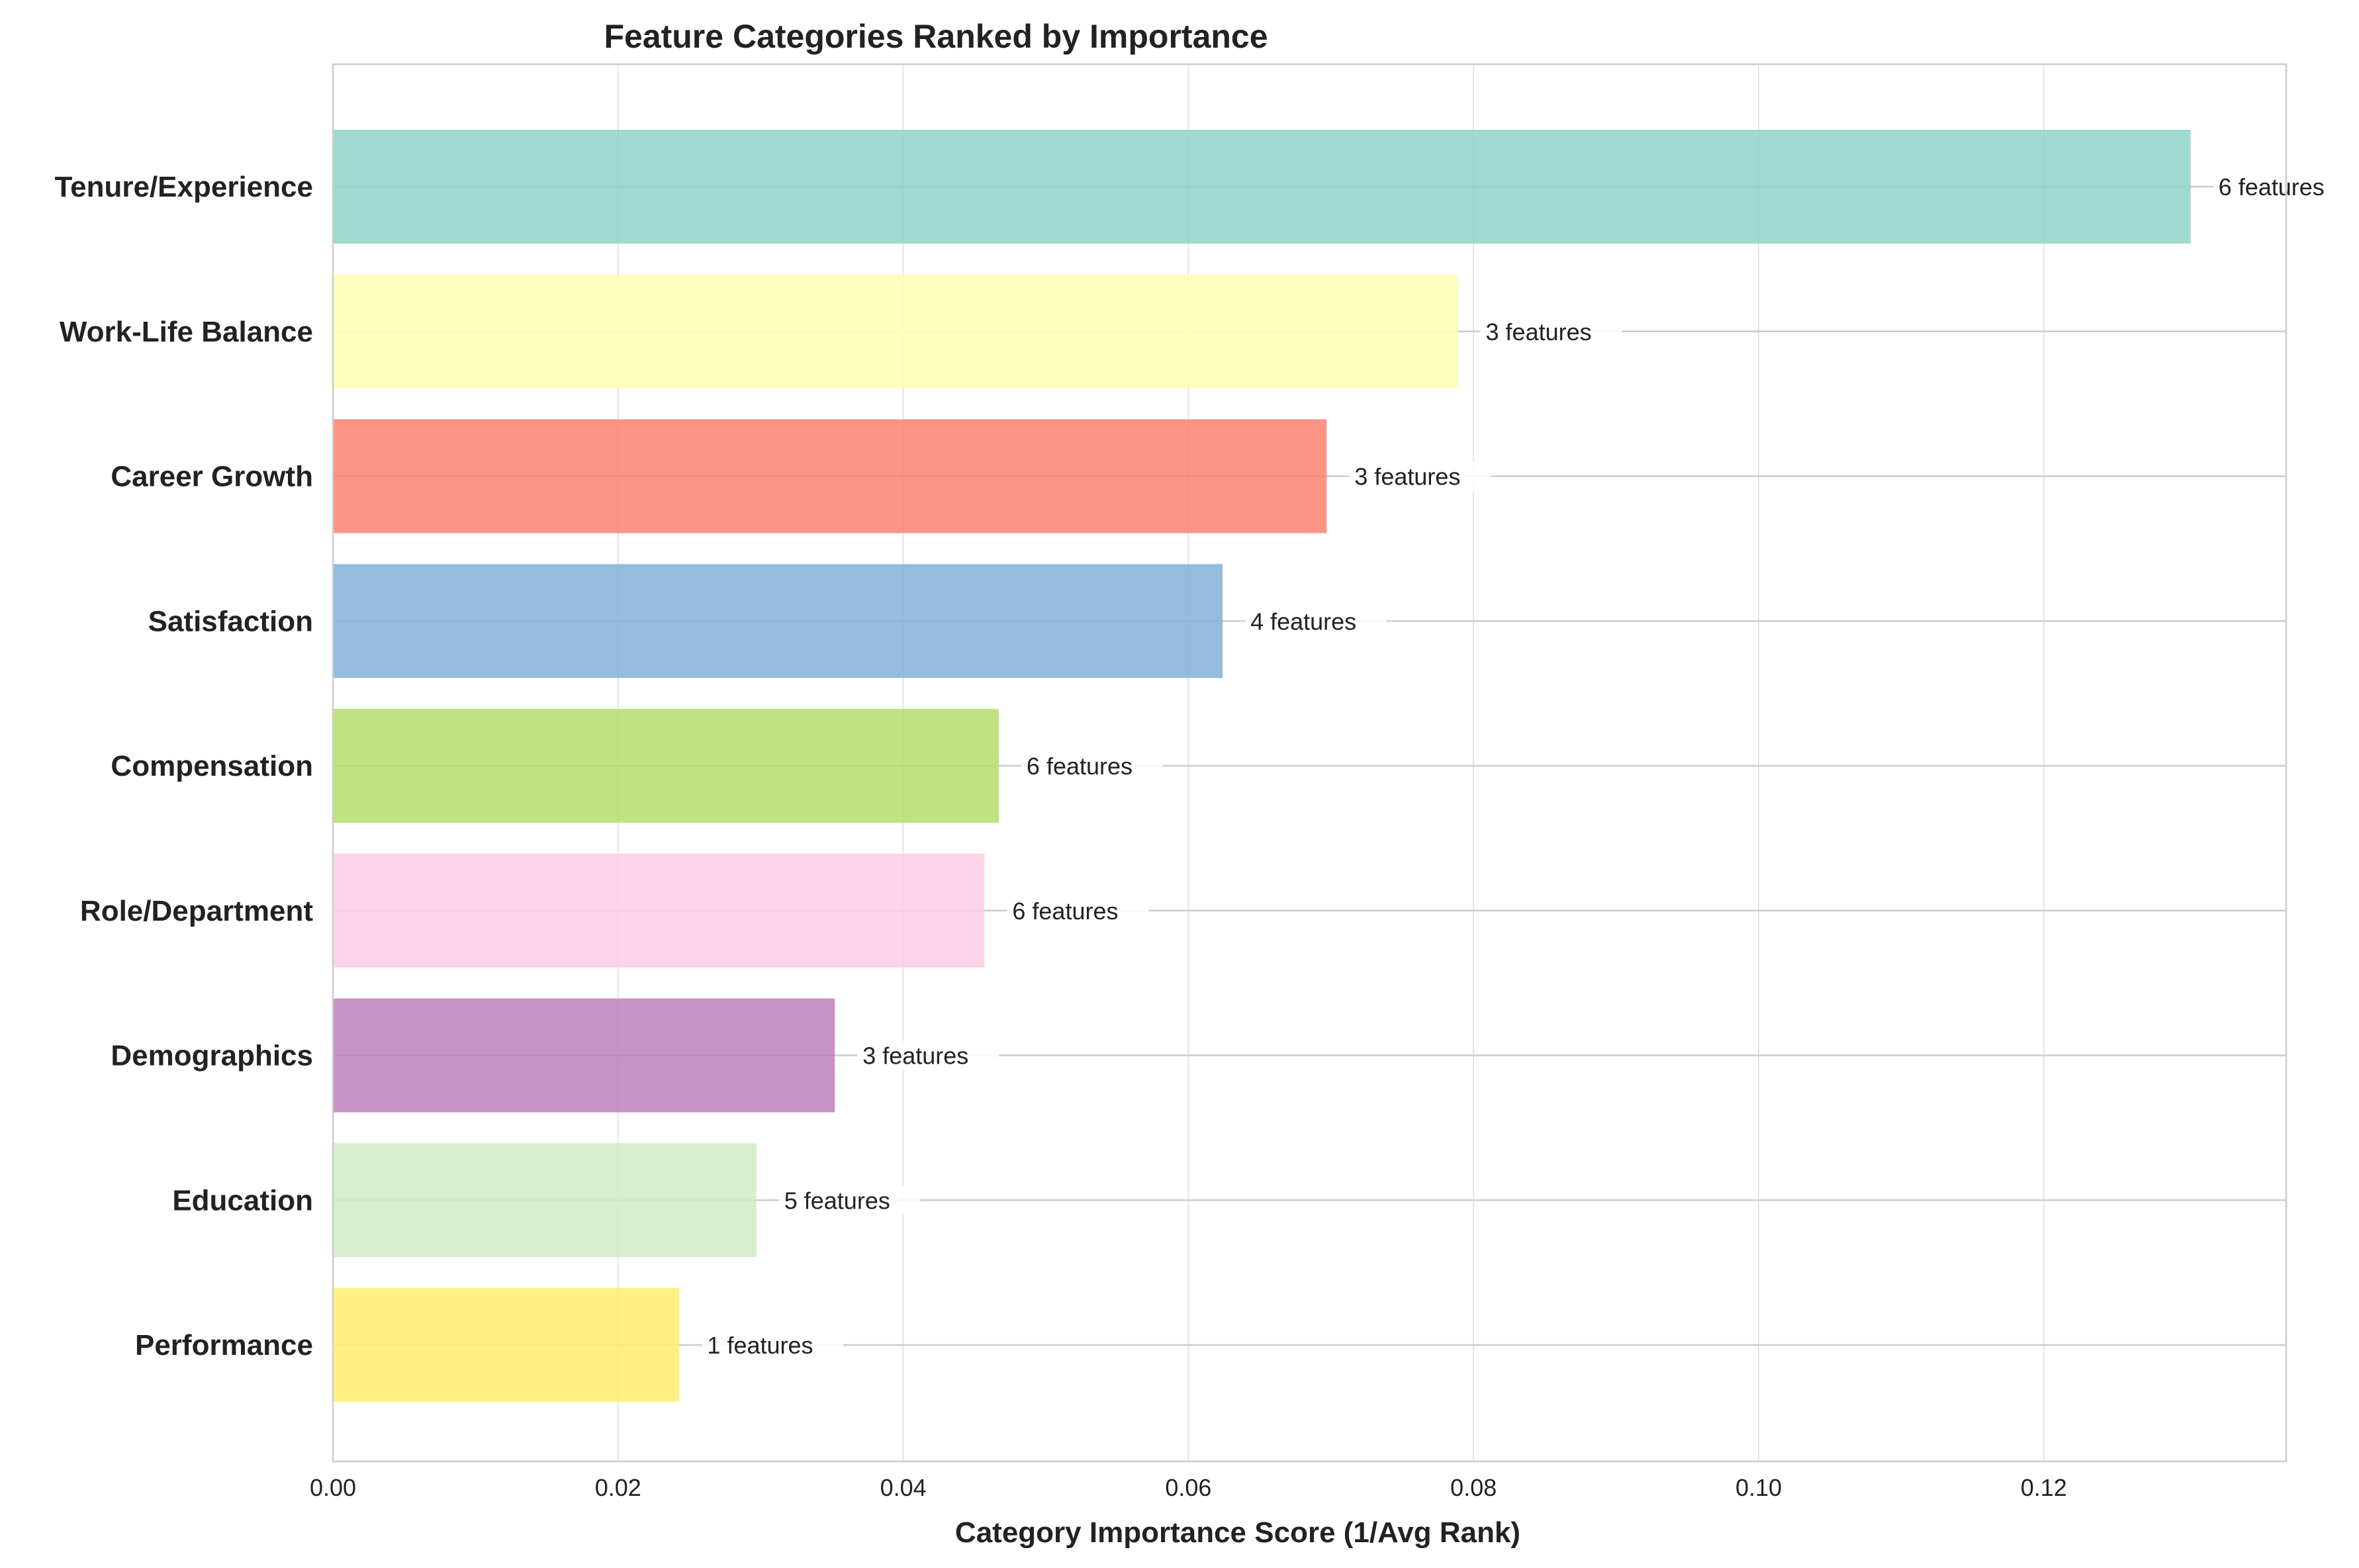 The image size is (2359, 1568). I want to click on chart-title: Feature Categories Ranked by Importance, so click(936, 36).